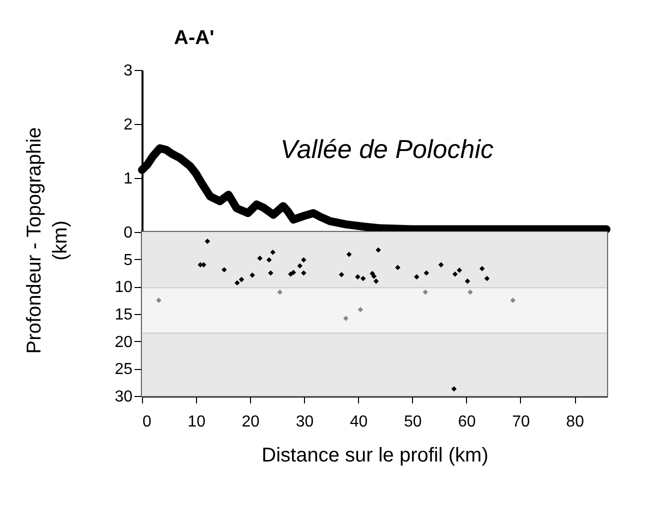 The image size is (654, 505). I want to click on x-tick-label: 70, so click(521, 422).